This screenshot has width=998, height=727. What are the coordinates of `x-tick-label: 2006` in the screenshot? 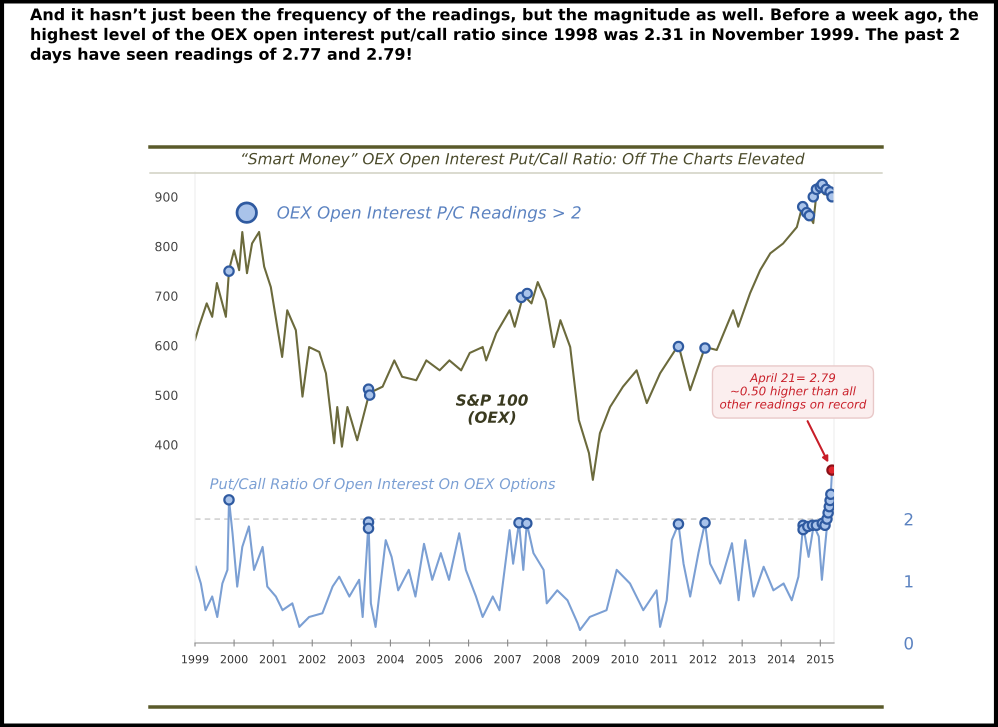 It's located at (468, 659).